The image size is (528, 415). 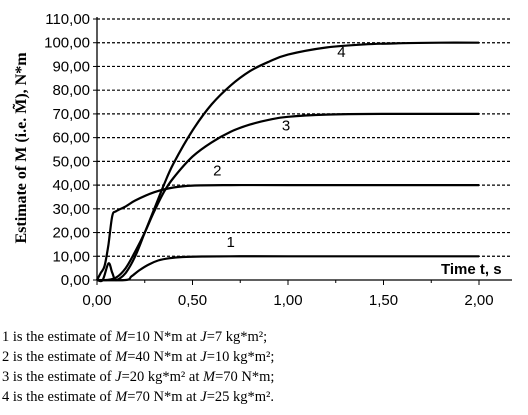 What do you see at coordinates (217, 171) in the screenshot?
I see `series-label-2: 2` at bounding box center [217, 171].